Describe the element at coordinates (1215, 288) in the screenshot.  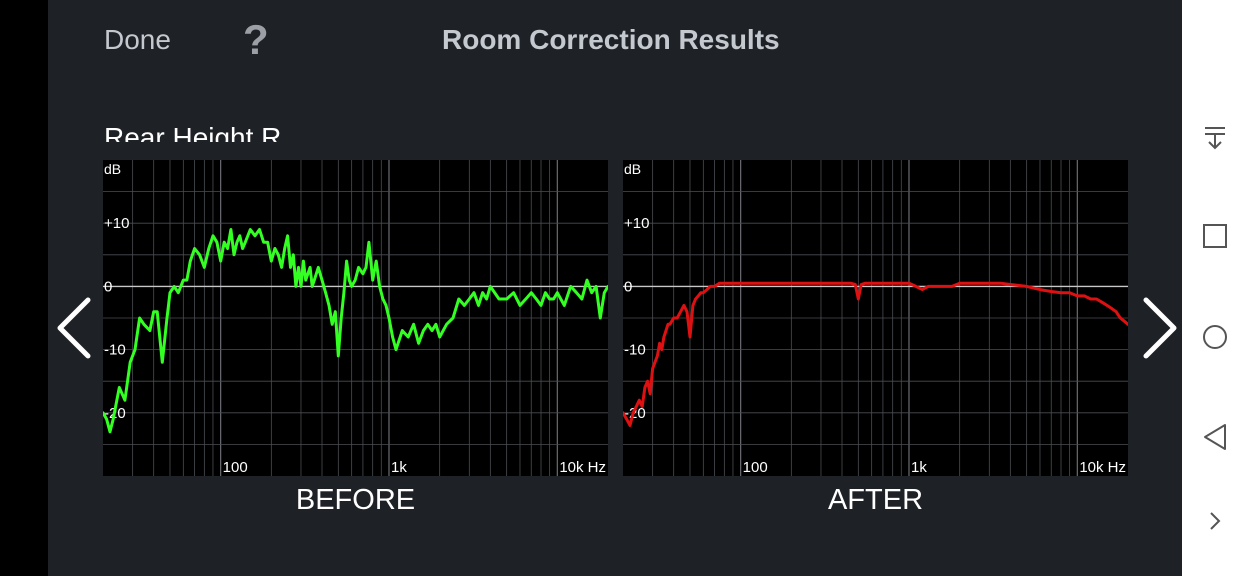
I see `system-navigation-bar` at that location.